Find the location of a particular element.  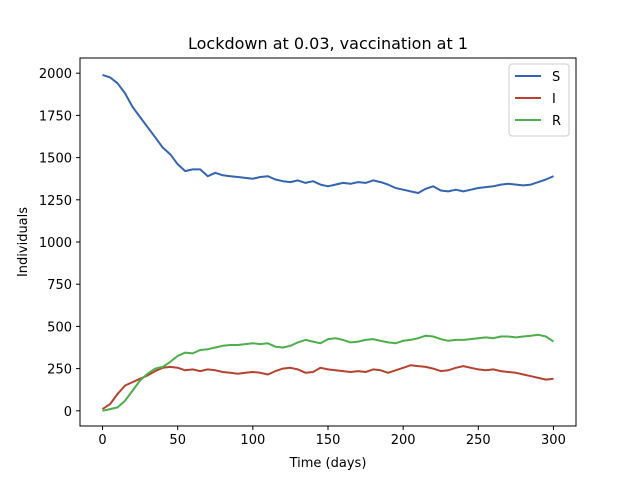

y-tick-label: 0 is located at coordinates (68, 412).